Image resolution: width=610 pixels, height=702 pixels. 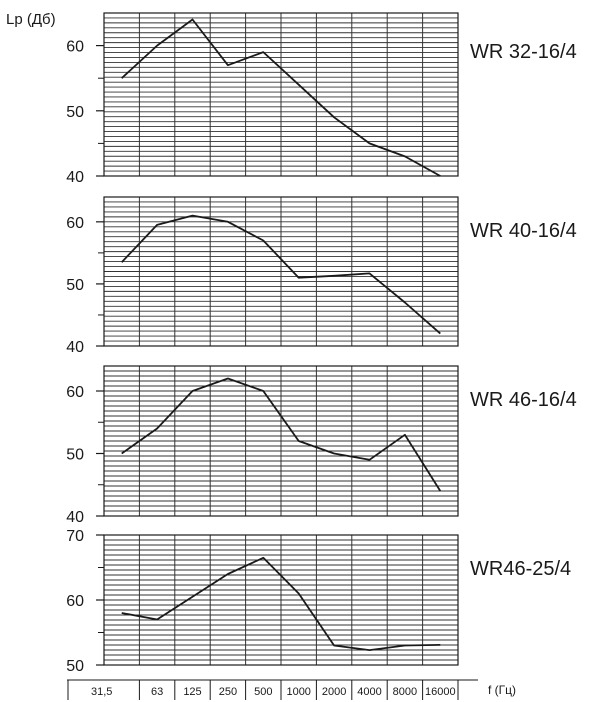 What do you see at coordinates (520, 569) in the screenshot?
I see `panel-title: WR46-25/4` at bounding box center [520, 569].